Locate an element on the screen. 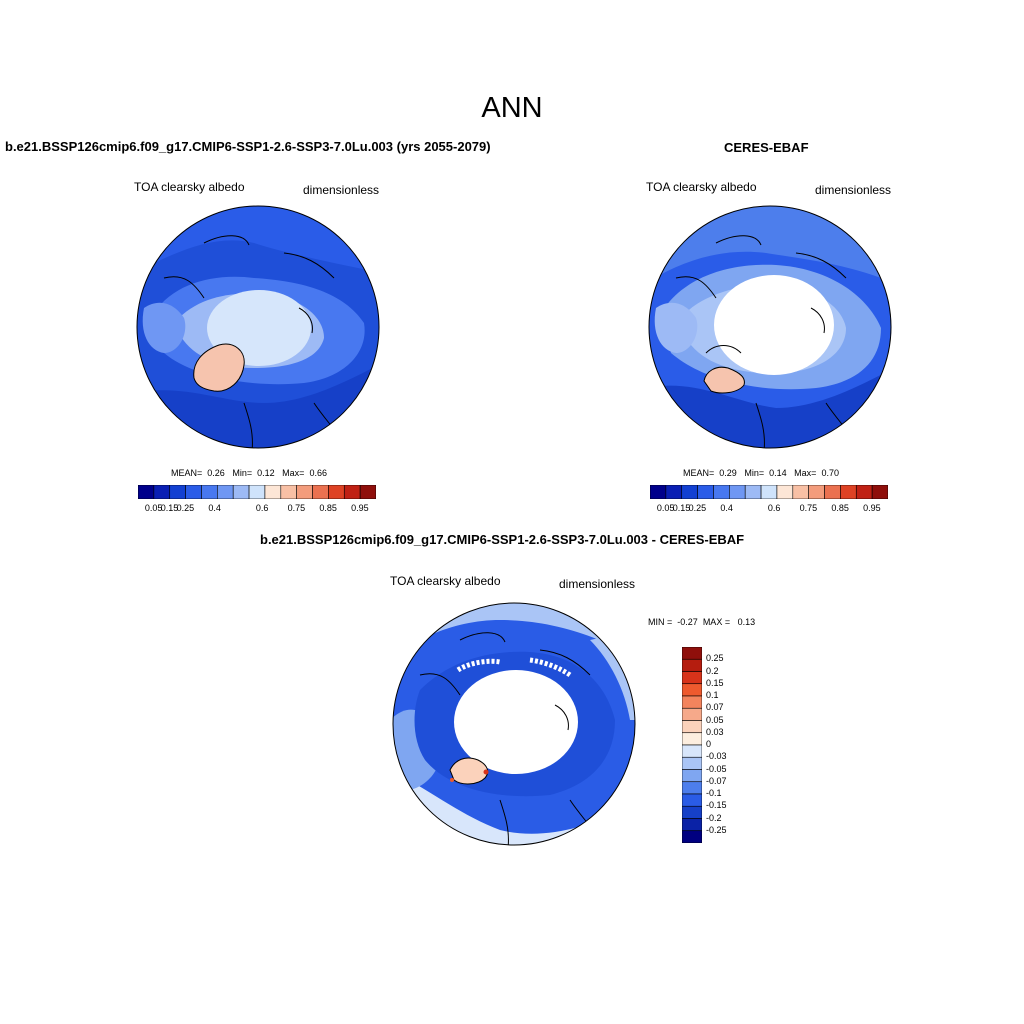 This screenshot has height=1024, width=1024. polar-map-obs is located at coordinates (770, 327).